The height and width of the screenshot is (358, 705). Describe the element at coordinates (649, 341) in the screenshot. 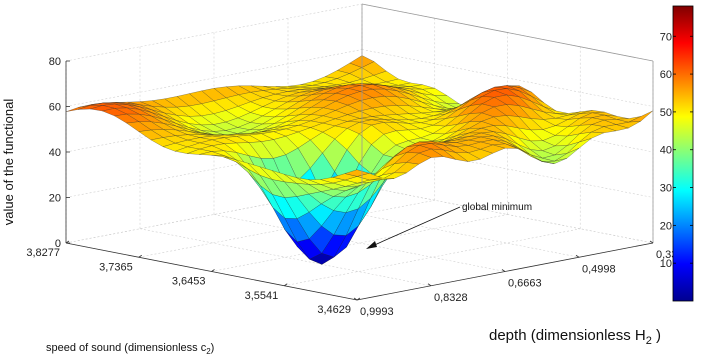

I see `x-axis-label-sub: 2` at that location.